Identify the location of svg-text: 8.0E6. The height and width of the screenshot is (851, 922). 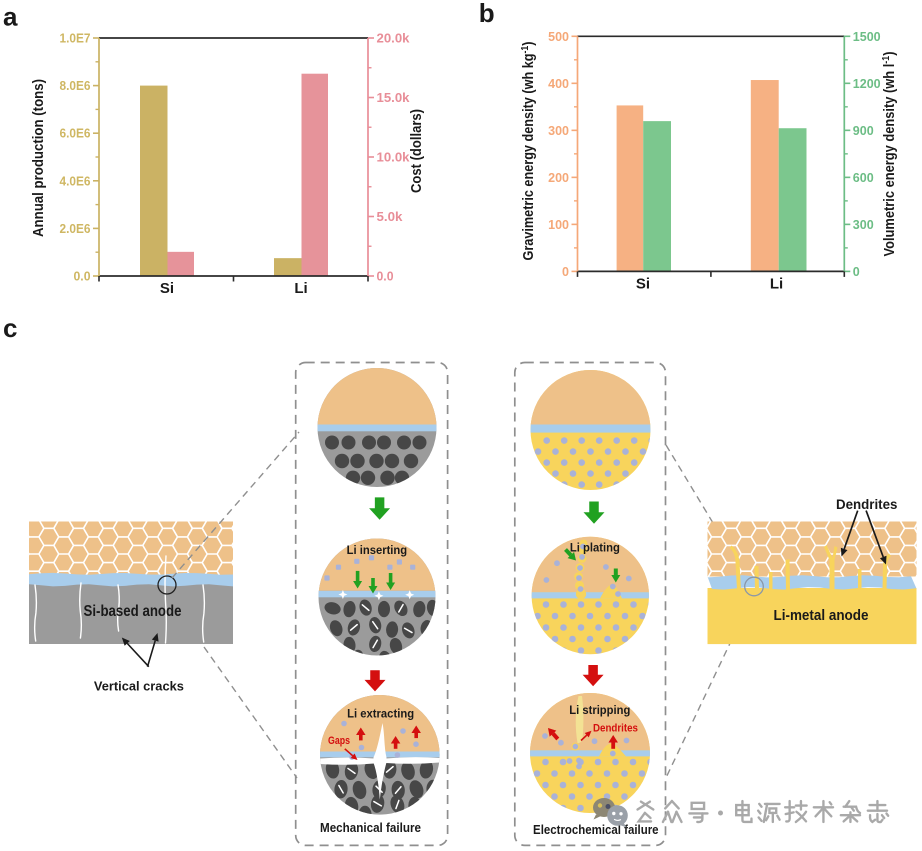
(75, 86).